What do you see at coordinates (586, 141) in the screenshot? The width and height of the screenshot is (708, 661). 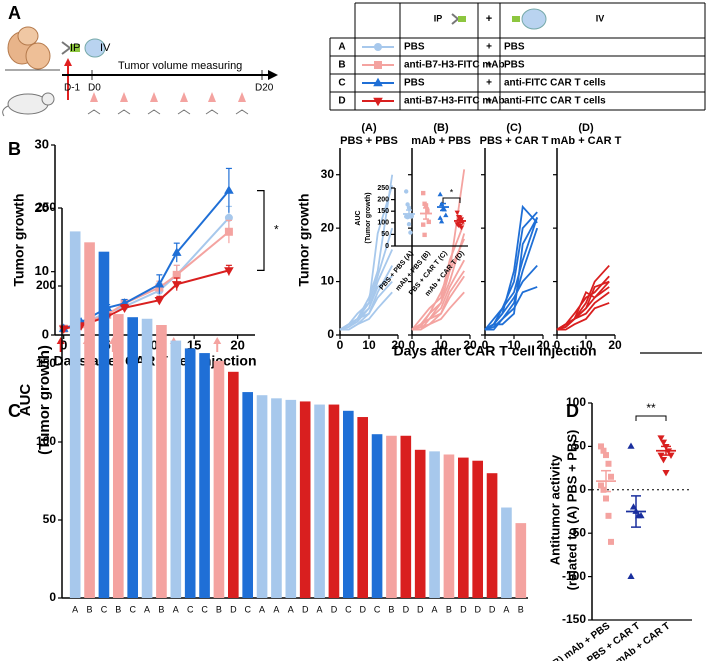 I see `panel-title: mAb + CAR T` at bounding box center [586, 141].